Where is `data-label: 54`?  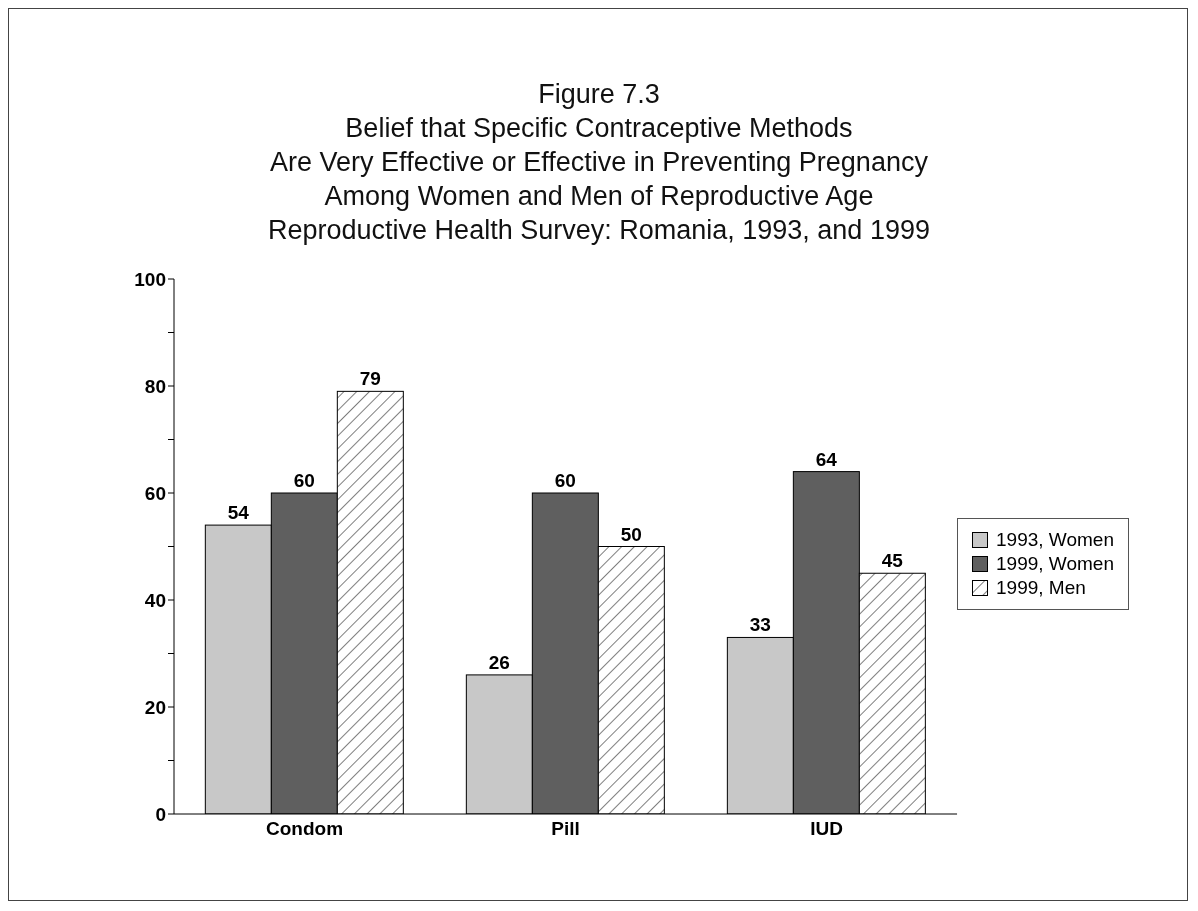
data-label: 54 is located at coordinates (238, 513).